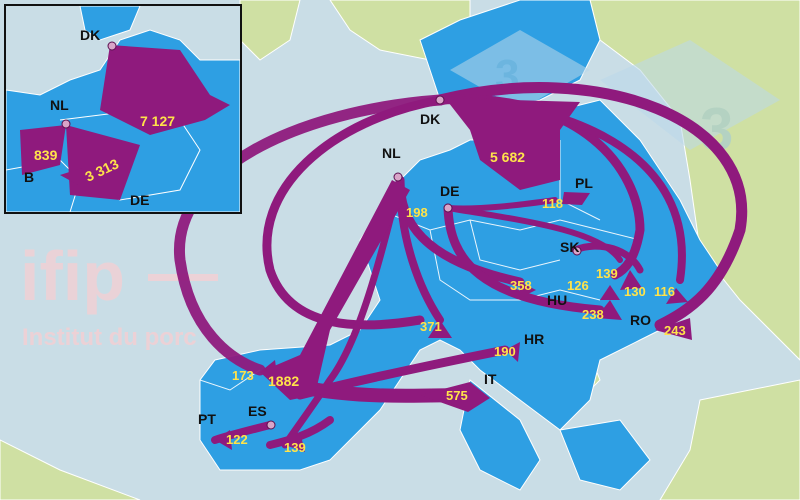 The width and height of the screenshot is (800, 500). Describe the element at coordinates (593, 314) in the screenshot. I see `flow-label-de-ro: 238` at that location.